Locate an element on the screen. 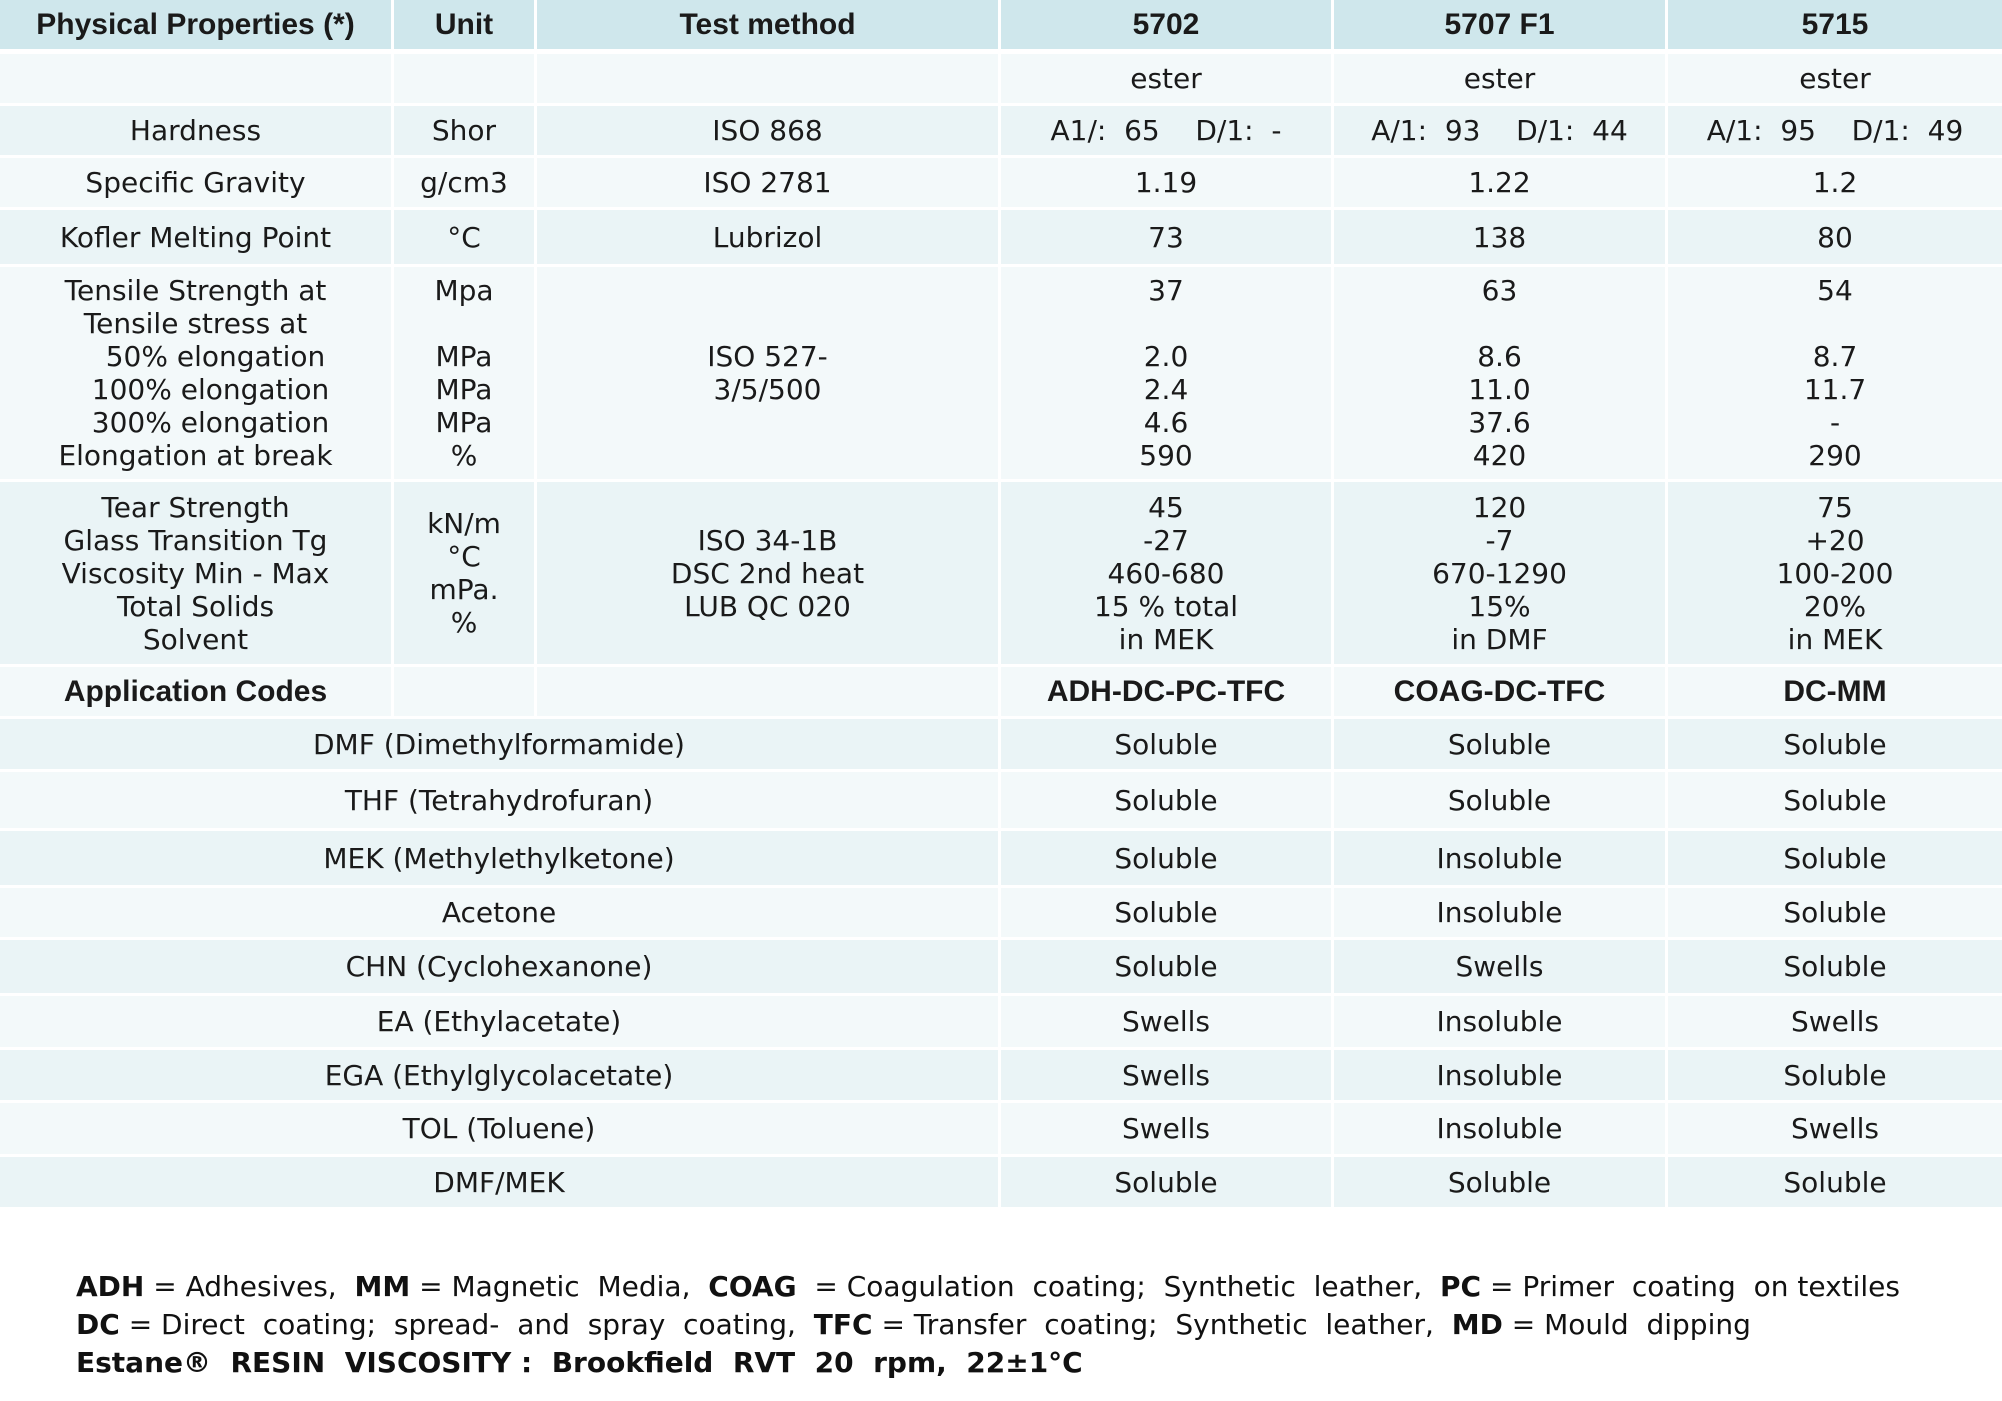  code-desc: = Adhesives, is located at coordinates (249, 1286).